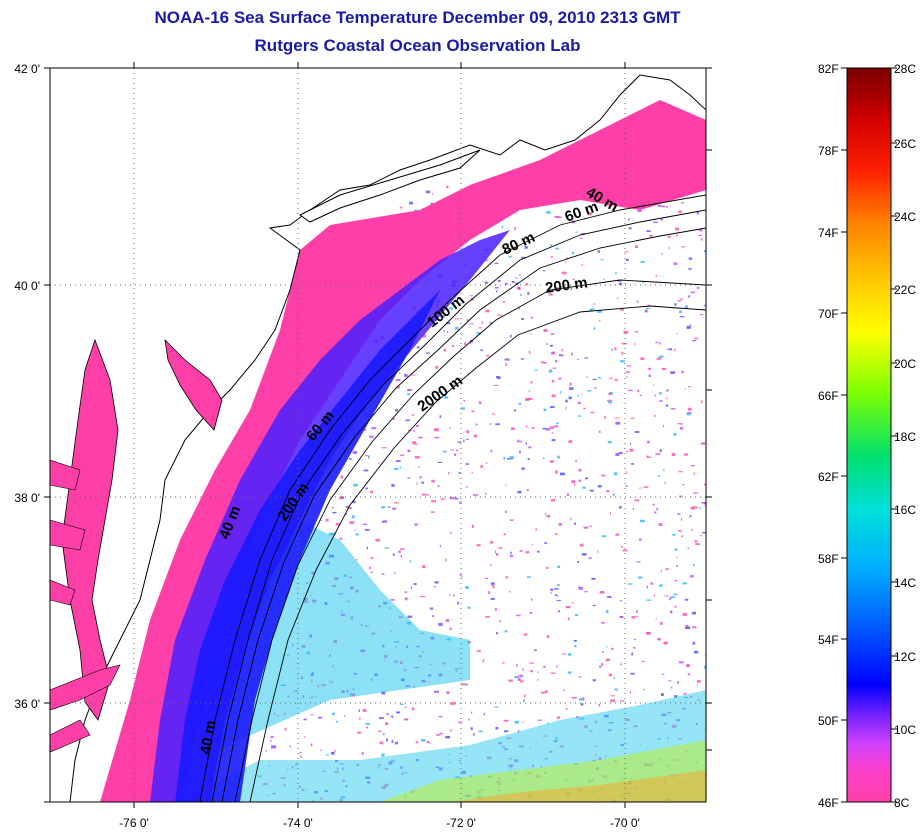  Describe the element at coordinates (905, 437) in the screenshot. I see `colorbar-c-label: 18C` at that location.